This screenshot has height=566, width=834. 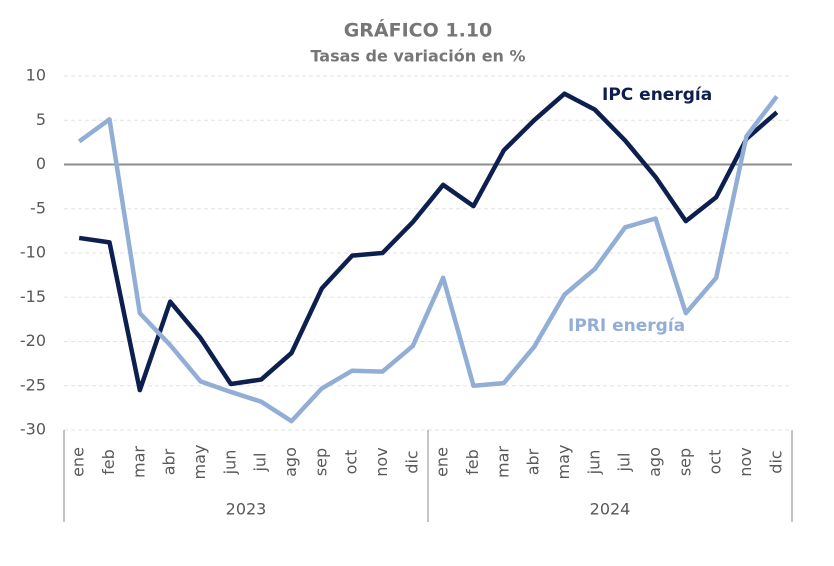 What do you see at coordinates (33, 296) in the screenshot?
I see `y-tick-label: -15` at bounding box center [33, 296].